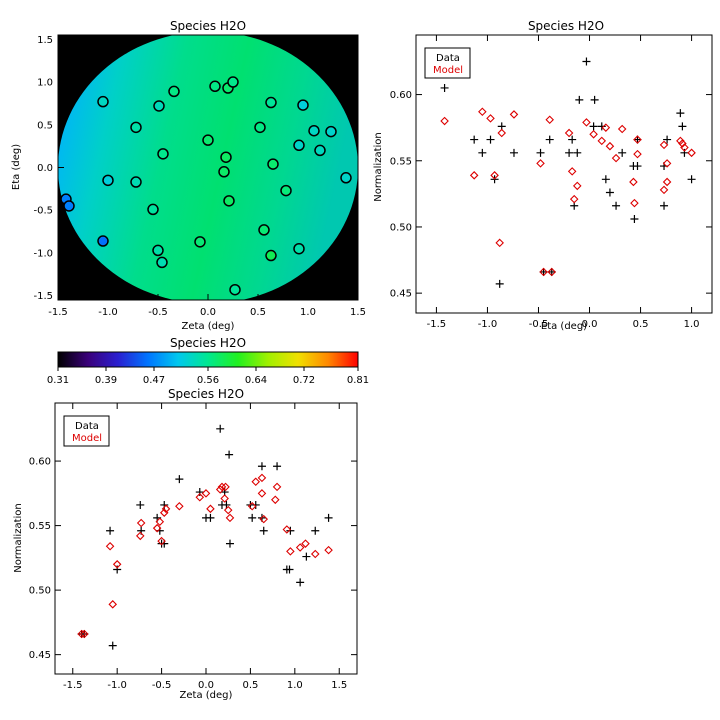 This screenshot has height=720, width=720. What do you see at coordinates (308, 312) in the screenshot?
I see `map-x-tick-label: 1.0` at bounding box center [308, 312].